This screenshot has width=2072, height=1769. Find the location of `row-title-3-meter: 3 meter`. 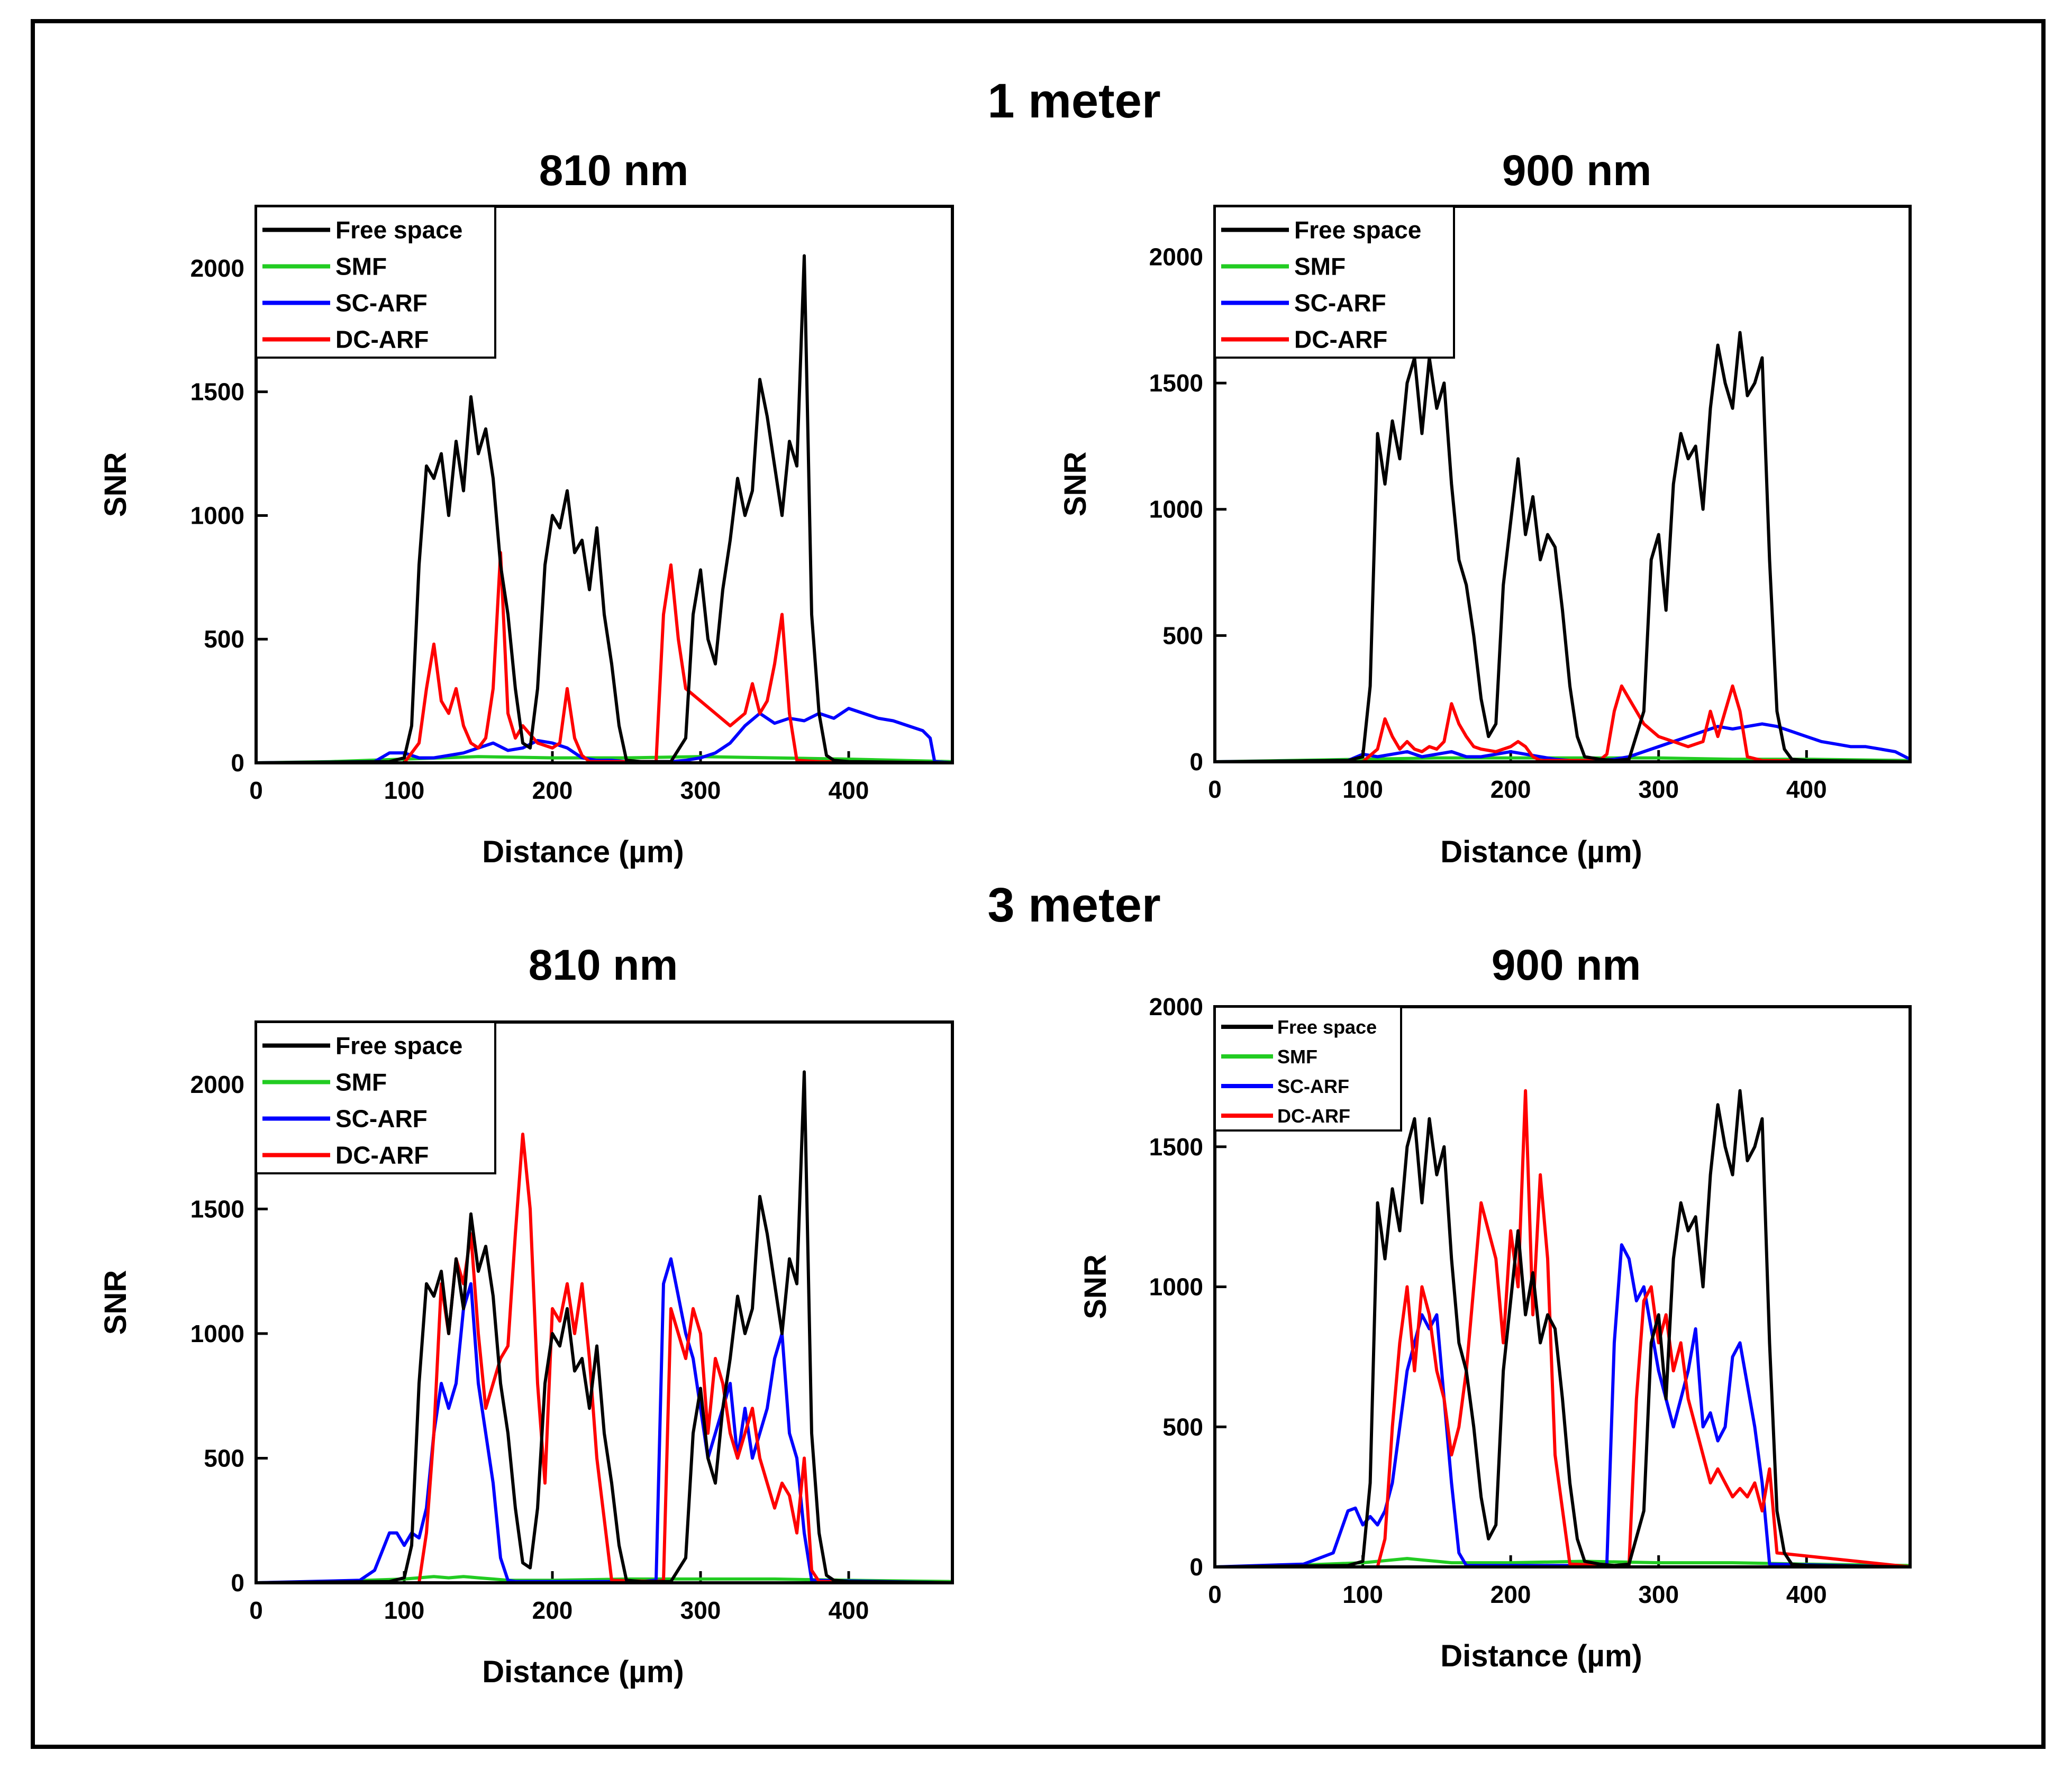

row-title-3-meter: 3 meter is located at coordinates (1073, 905).